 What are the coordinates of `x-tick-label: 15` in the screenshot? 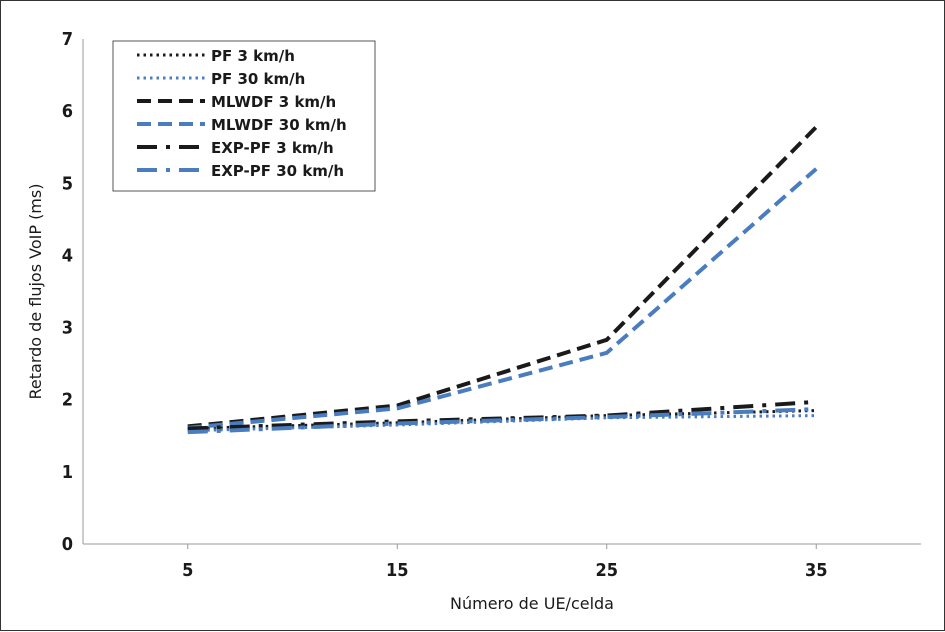 It's located at (397, 570).